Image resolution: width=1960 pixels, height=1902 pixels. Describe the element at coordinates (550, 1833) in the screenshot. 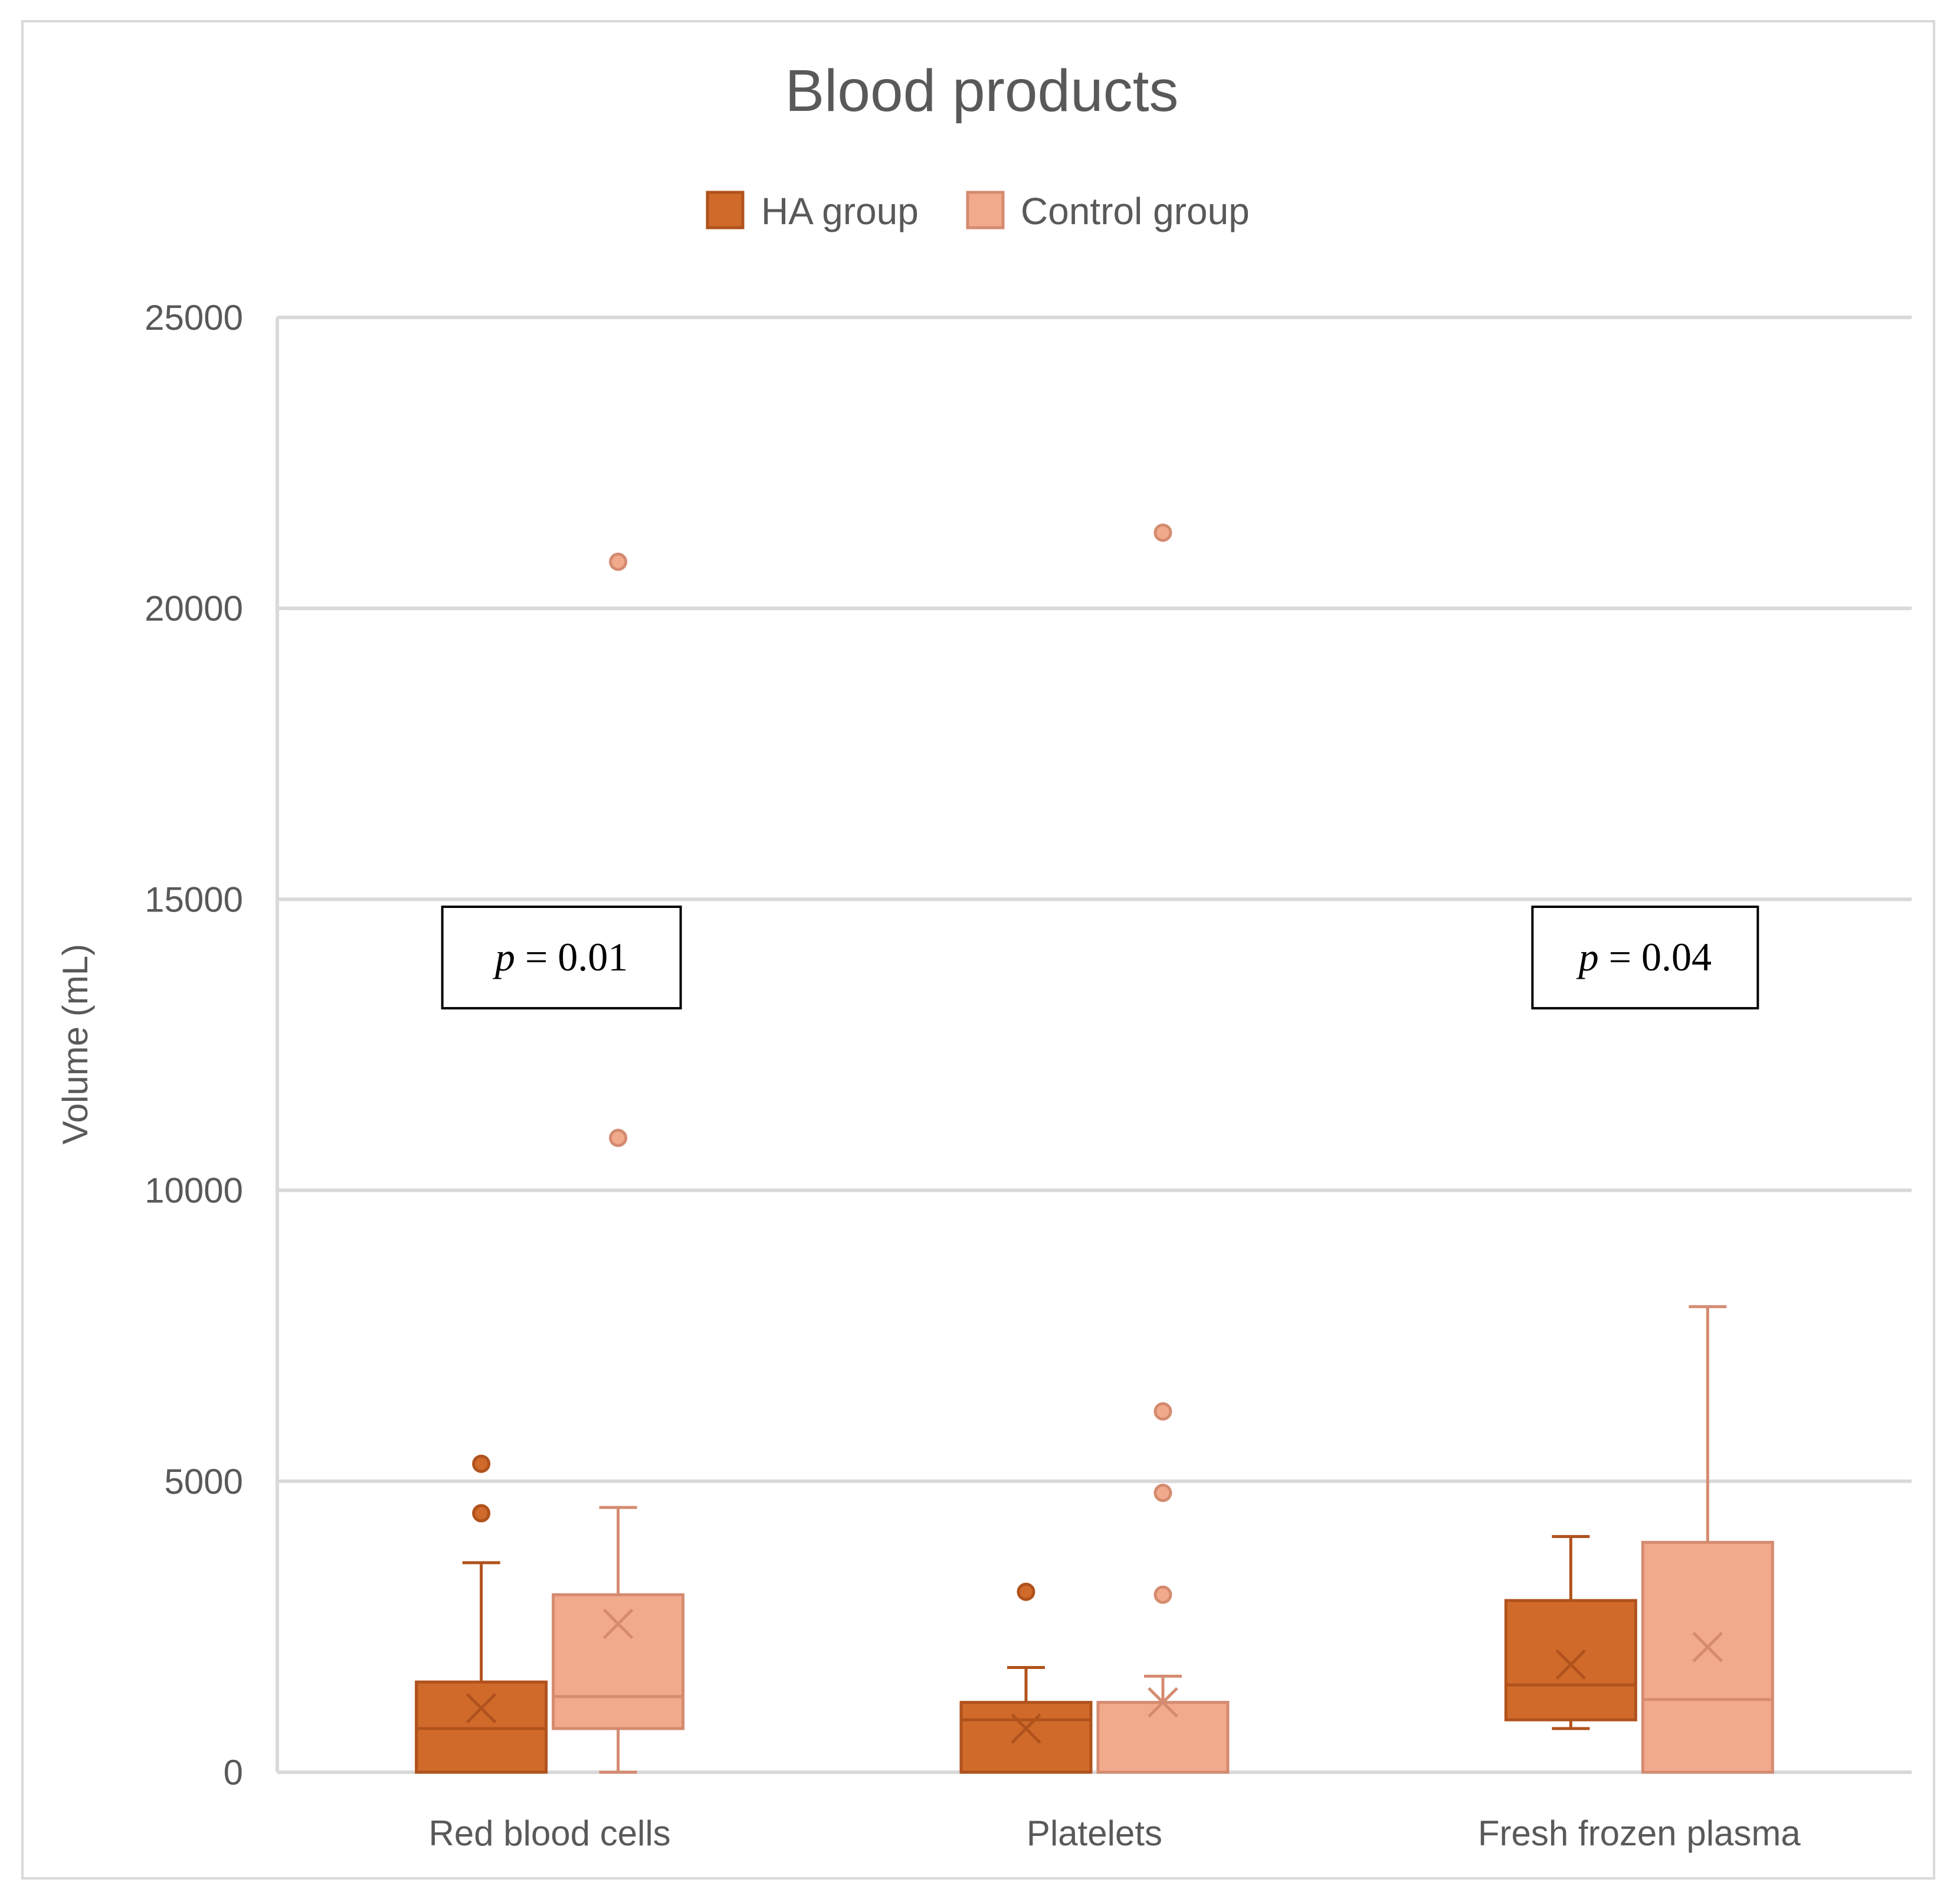

I see `x-tick-label: Red blood cells` at that location.